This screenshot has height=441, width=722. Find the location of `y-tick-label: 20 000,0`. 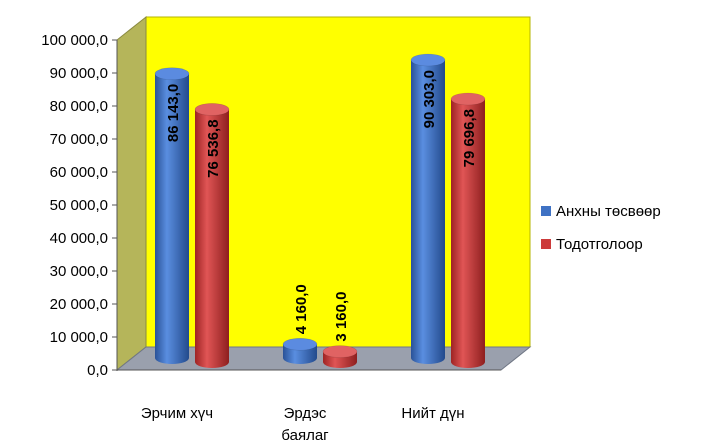

y-tick-label: 20 000,0 is located at coordinates (79, 304).